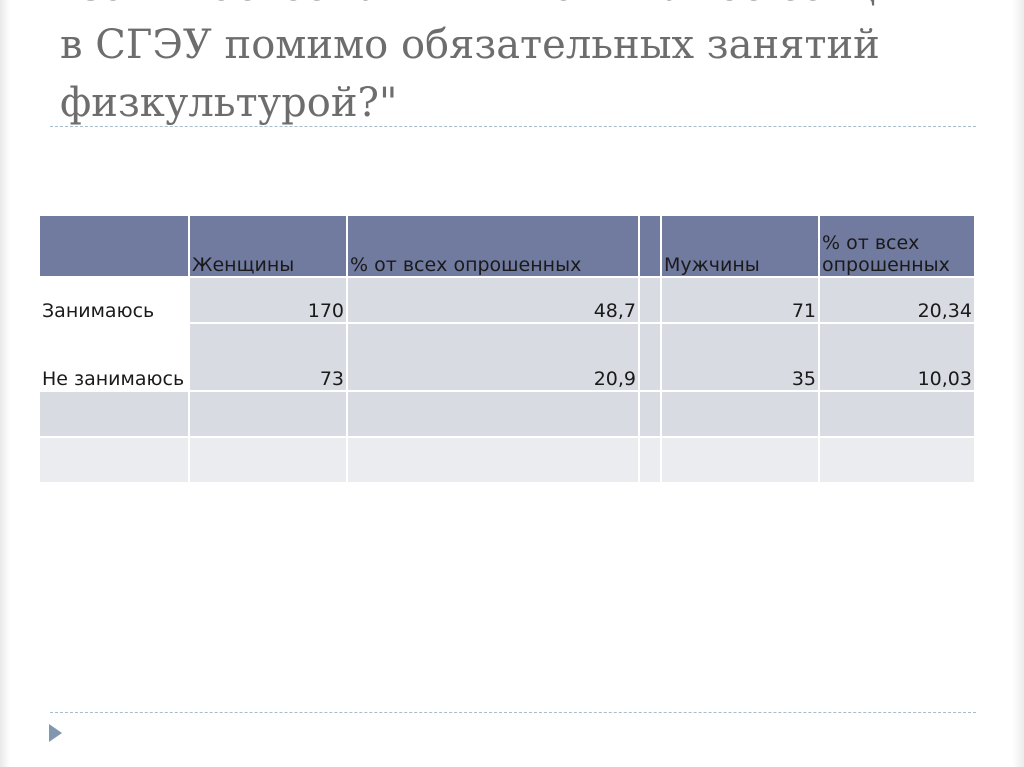 This screenshot has height=767, width=1024. Describe the element at coordinates (650, 246) in the screenshot. I see `header-cell-spacer` at that location.